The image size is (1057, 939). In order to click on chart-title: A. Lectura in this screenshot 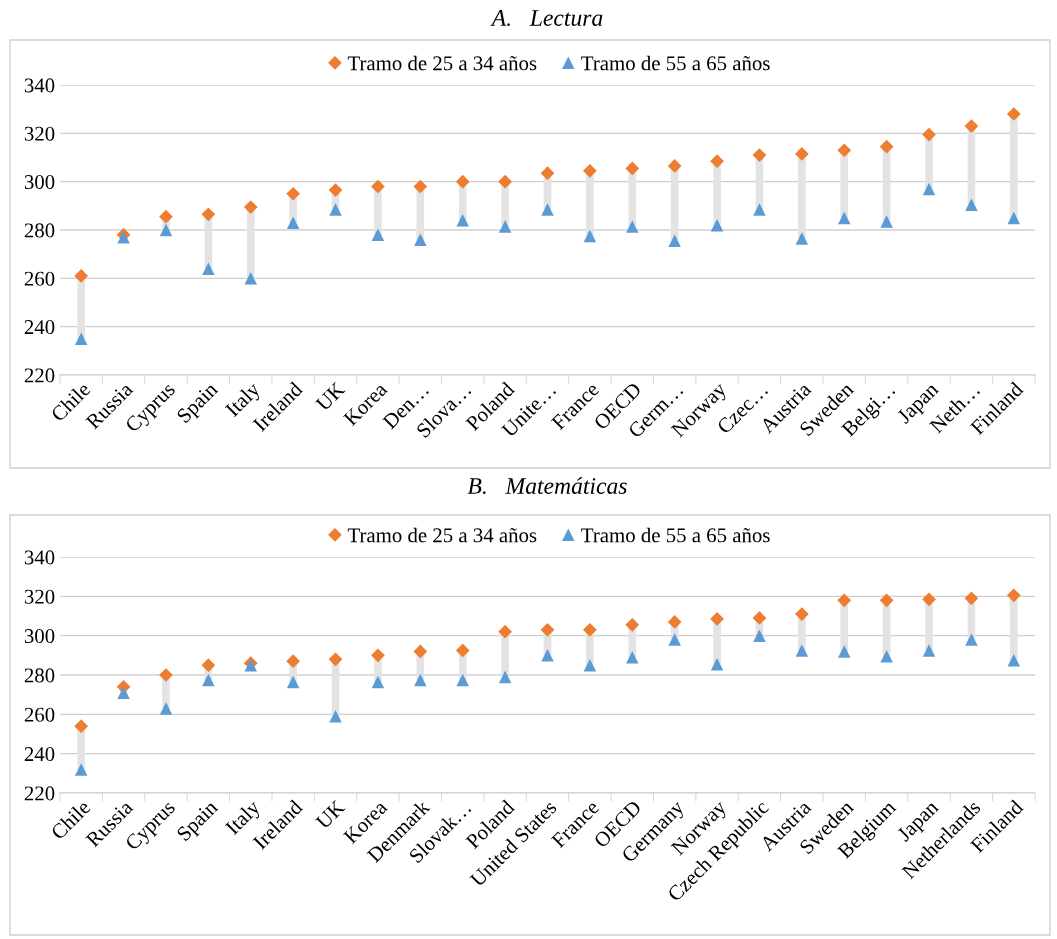, I will do `click(546, 18)`.